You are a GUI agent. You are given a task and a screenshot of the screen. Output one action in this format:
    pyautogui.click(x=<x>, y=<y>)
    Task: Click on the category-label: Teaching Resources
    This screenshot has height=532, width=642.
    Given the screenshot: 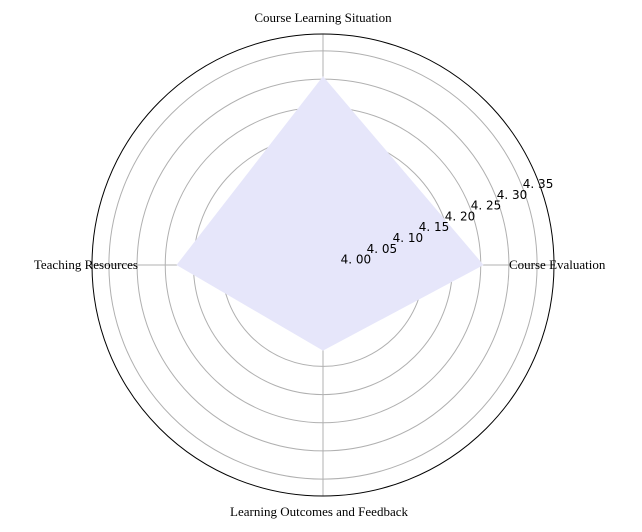 What is the action you would take?
    pyautogui.click(x=86, y=264)
    